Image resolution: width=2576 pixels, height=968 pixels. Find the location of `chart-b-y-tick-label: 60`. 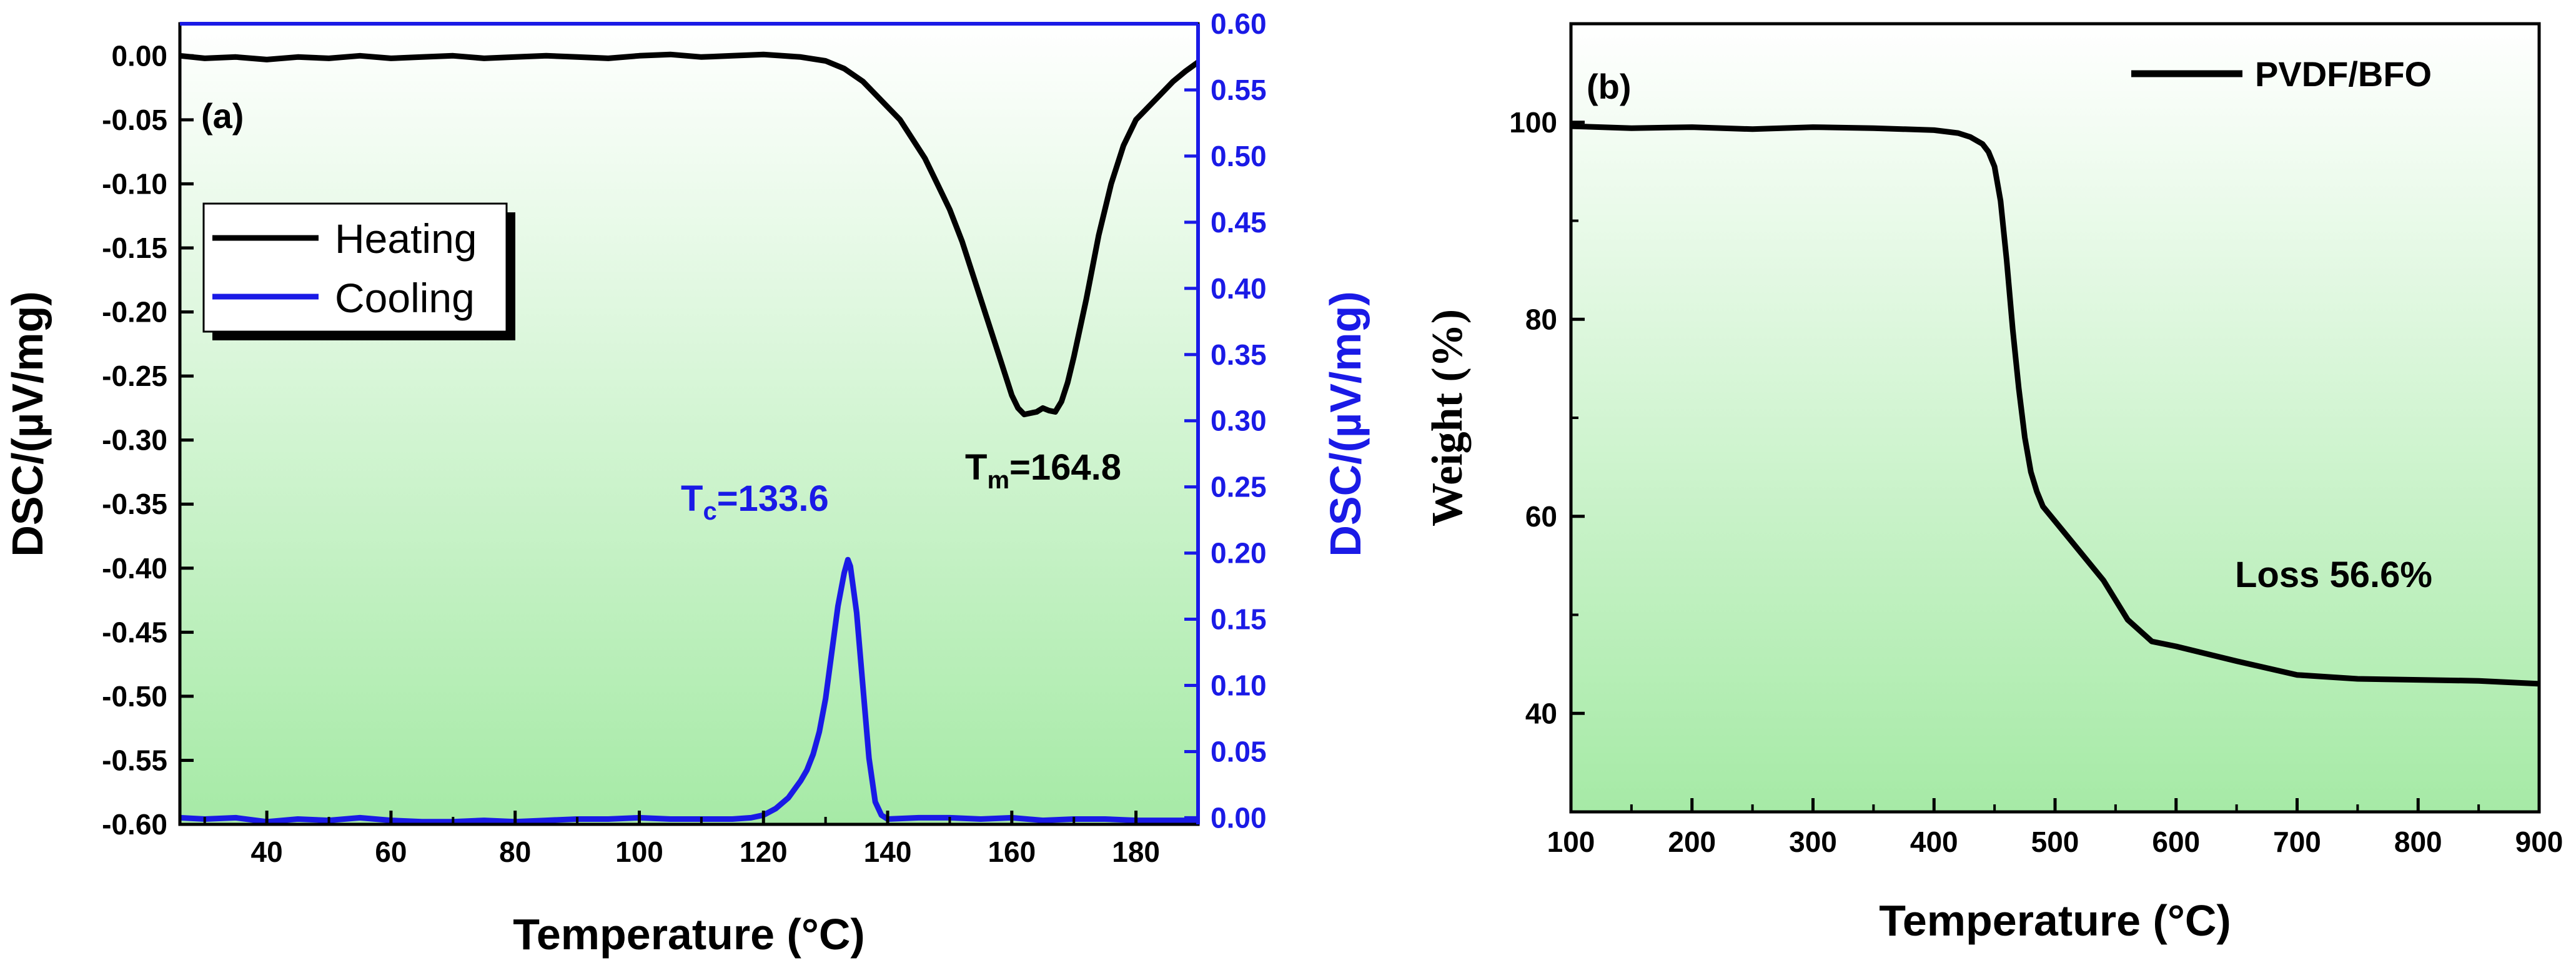

chart-b-y-tick-label: 60 is located at coordinates (1541, 516).